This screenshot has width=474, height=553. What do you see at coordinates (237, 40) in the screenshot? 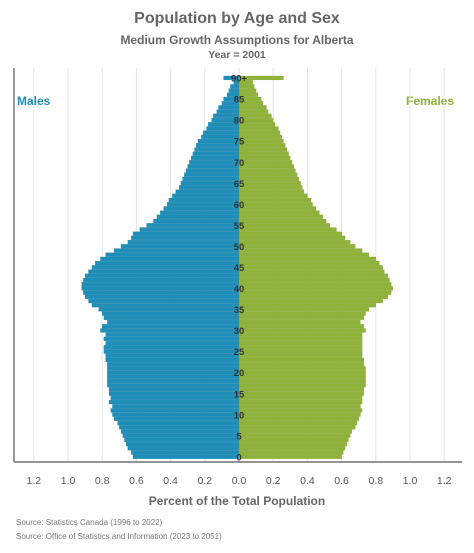
I see `chart-subtitle: Medium Growth Assumptions for Alberta` at bounding box center [237, 40].